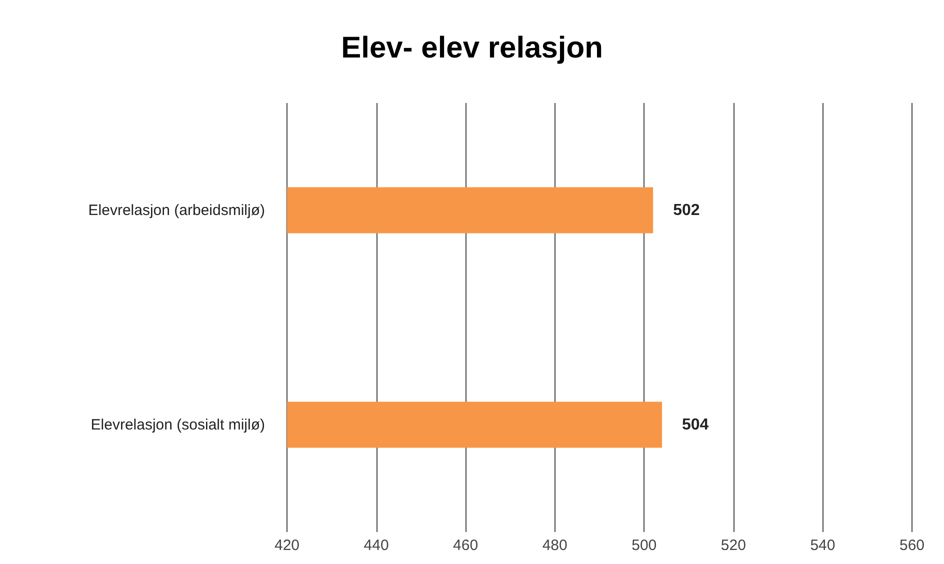  Describe the element at coordinates (695, 425) in the screenshot. I see `data-label: 504` at that location.